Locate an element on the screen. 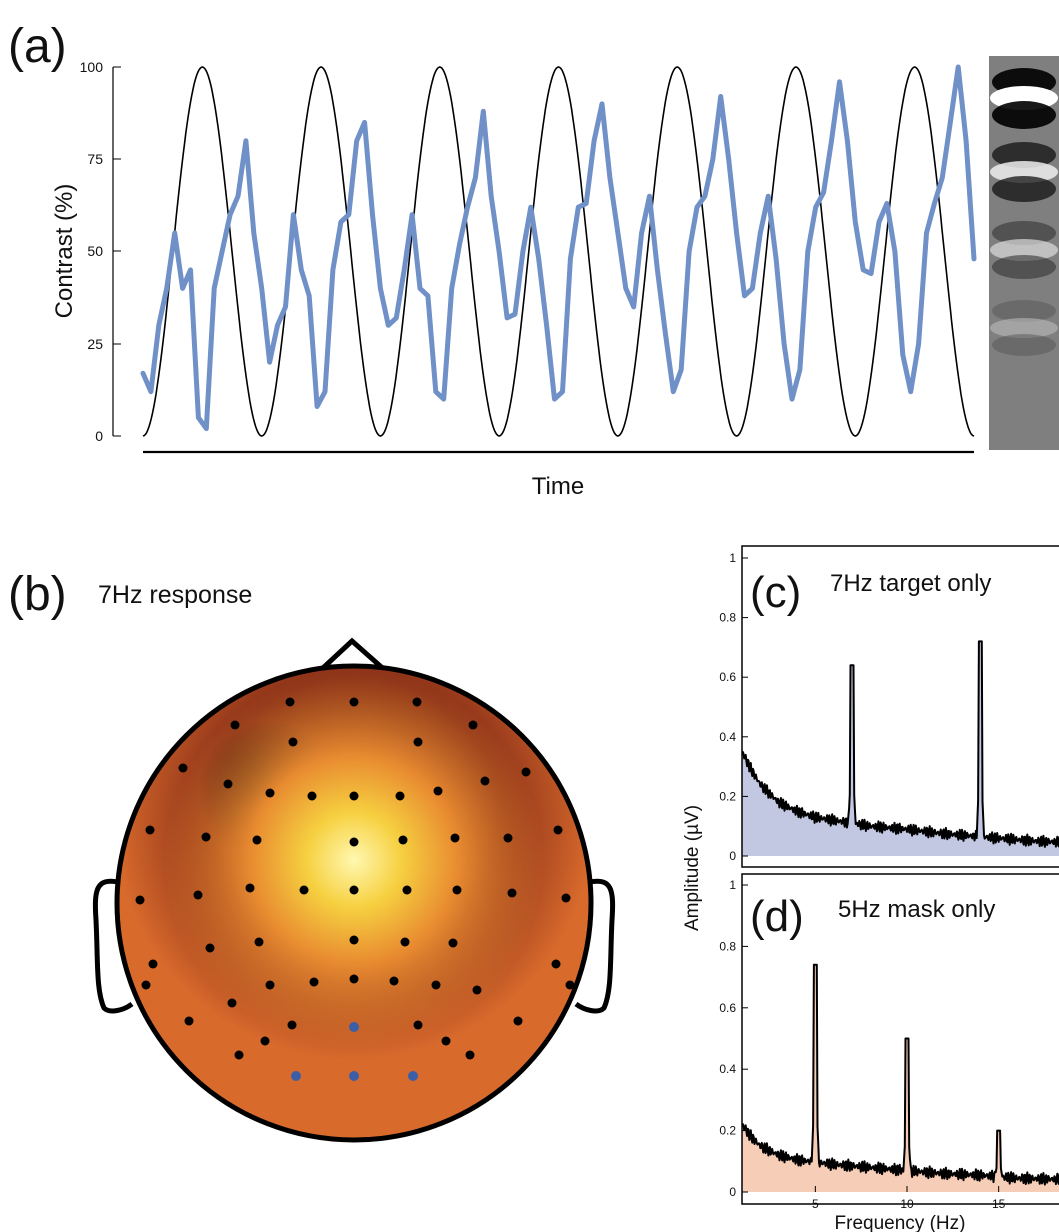 This screenshot has width=1059, height=1232. panel-c-spectrum-line is located at coordinates (900, 744).